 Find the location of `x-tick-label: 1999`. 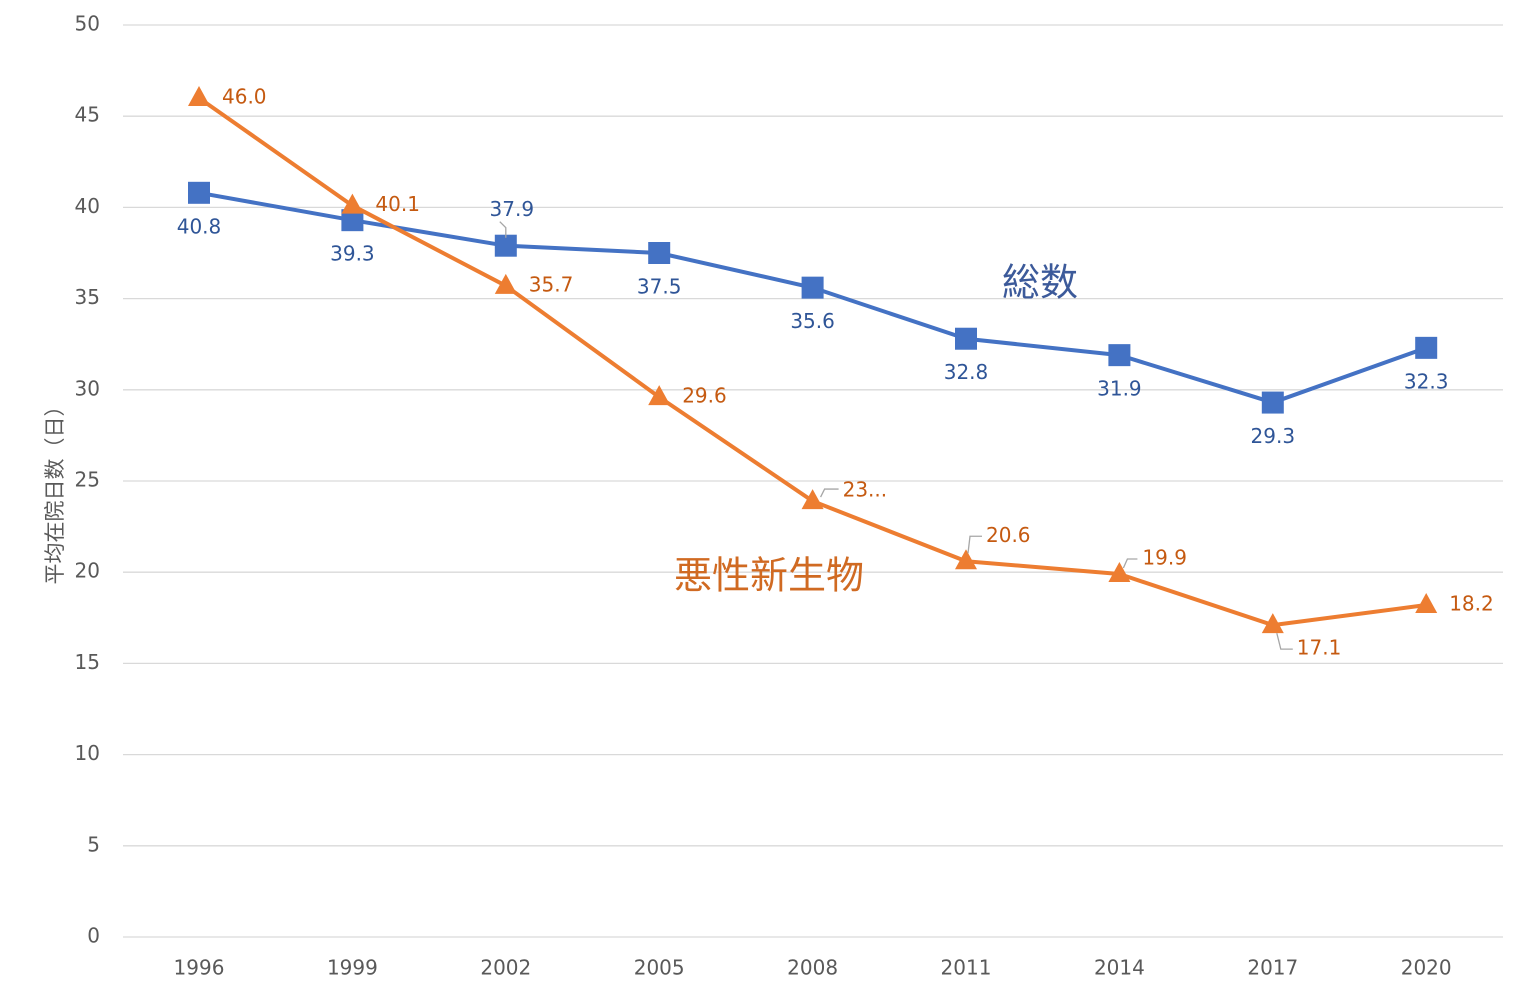

x-tick-label: 1999 is located at coordinates (352, 968).